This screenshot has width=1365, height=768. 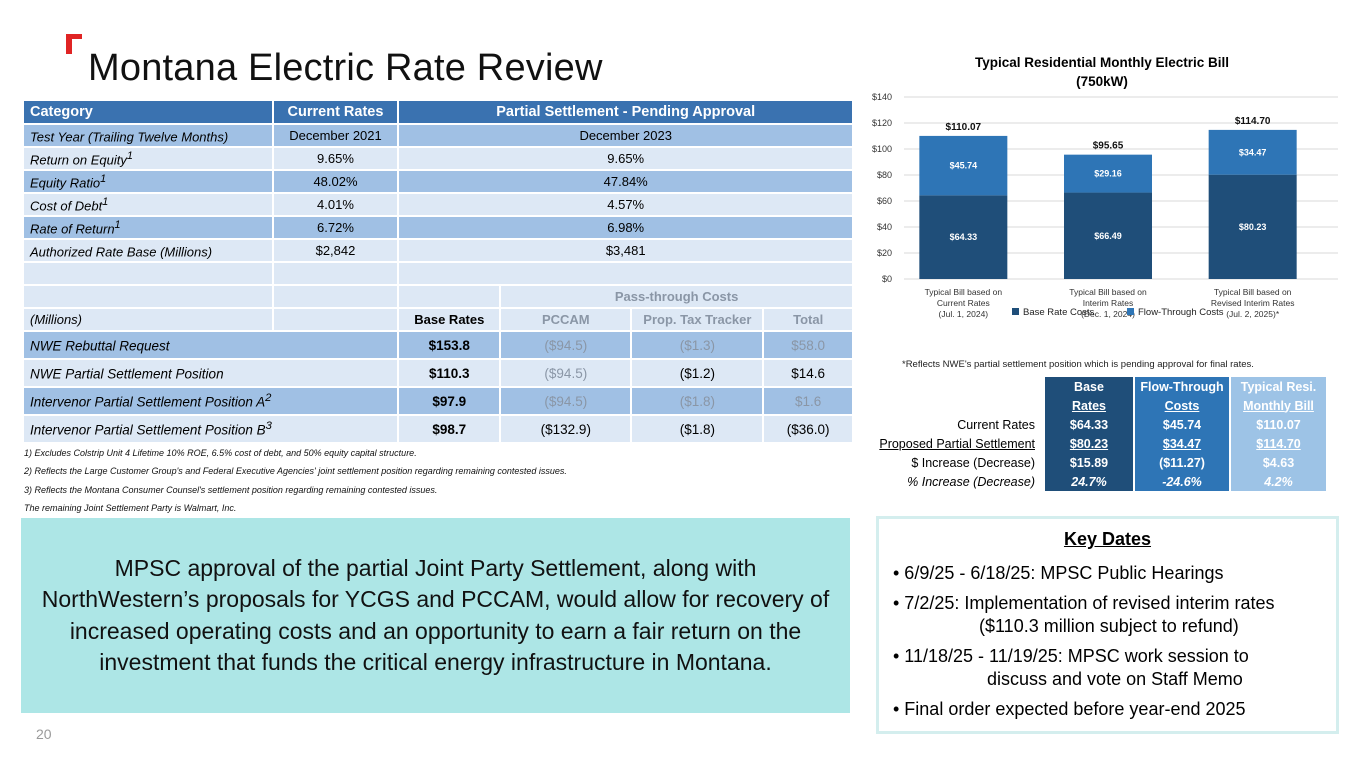 What do you see at coordinates (964, 166) in the screenshot?
I see `bar-data-label: $45.74` at bounding box center [964, 166].